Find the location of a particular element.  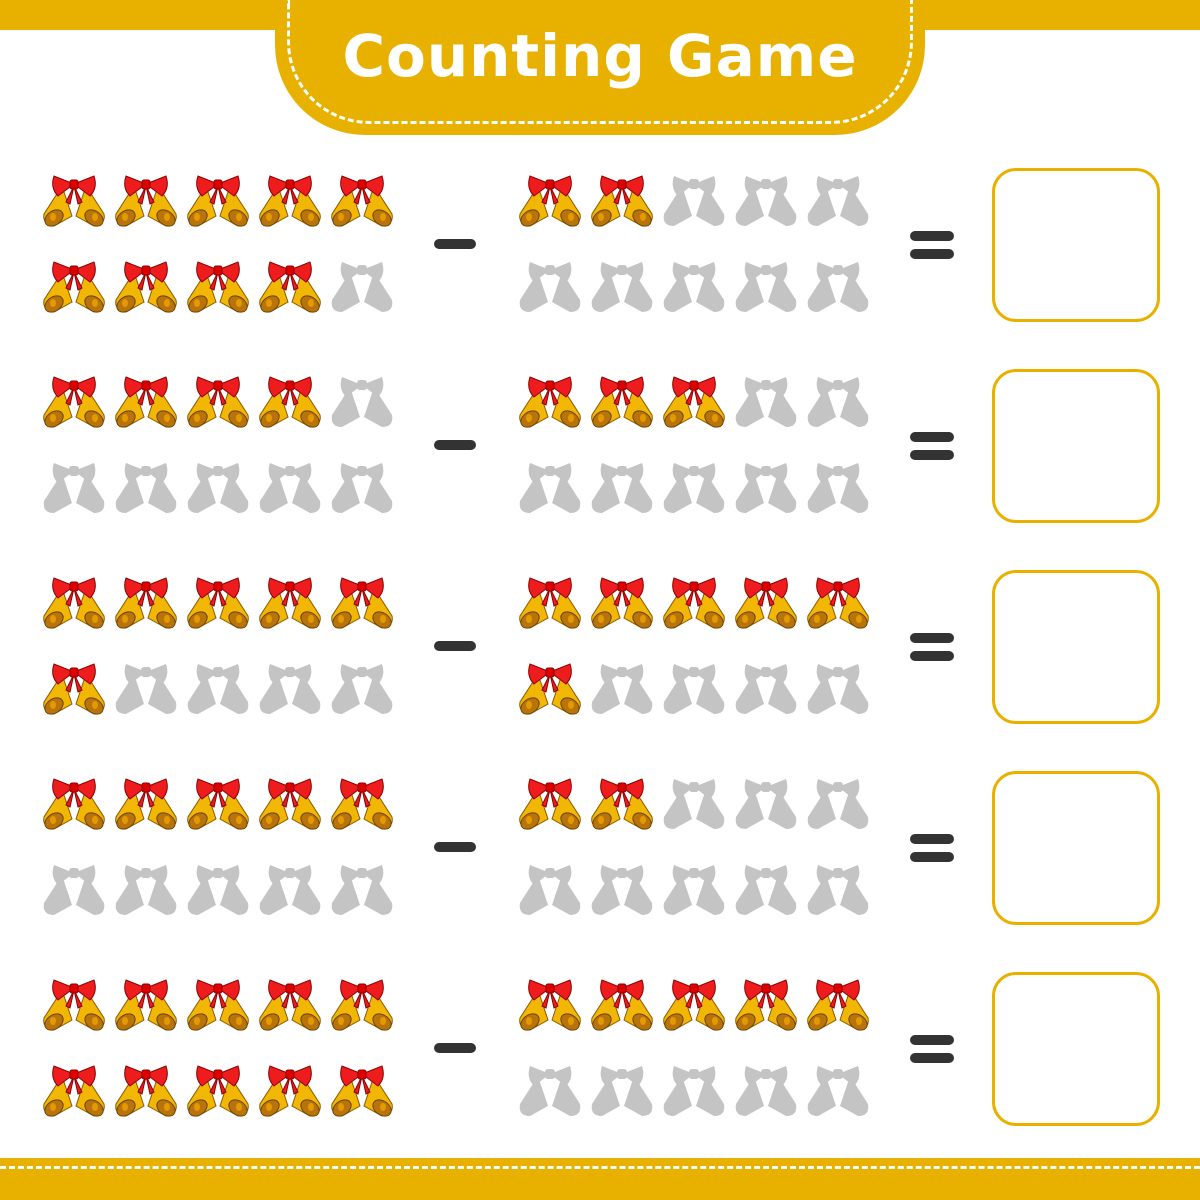

header-dash-left is located at coordinates (140, 35).